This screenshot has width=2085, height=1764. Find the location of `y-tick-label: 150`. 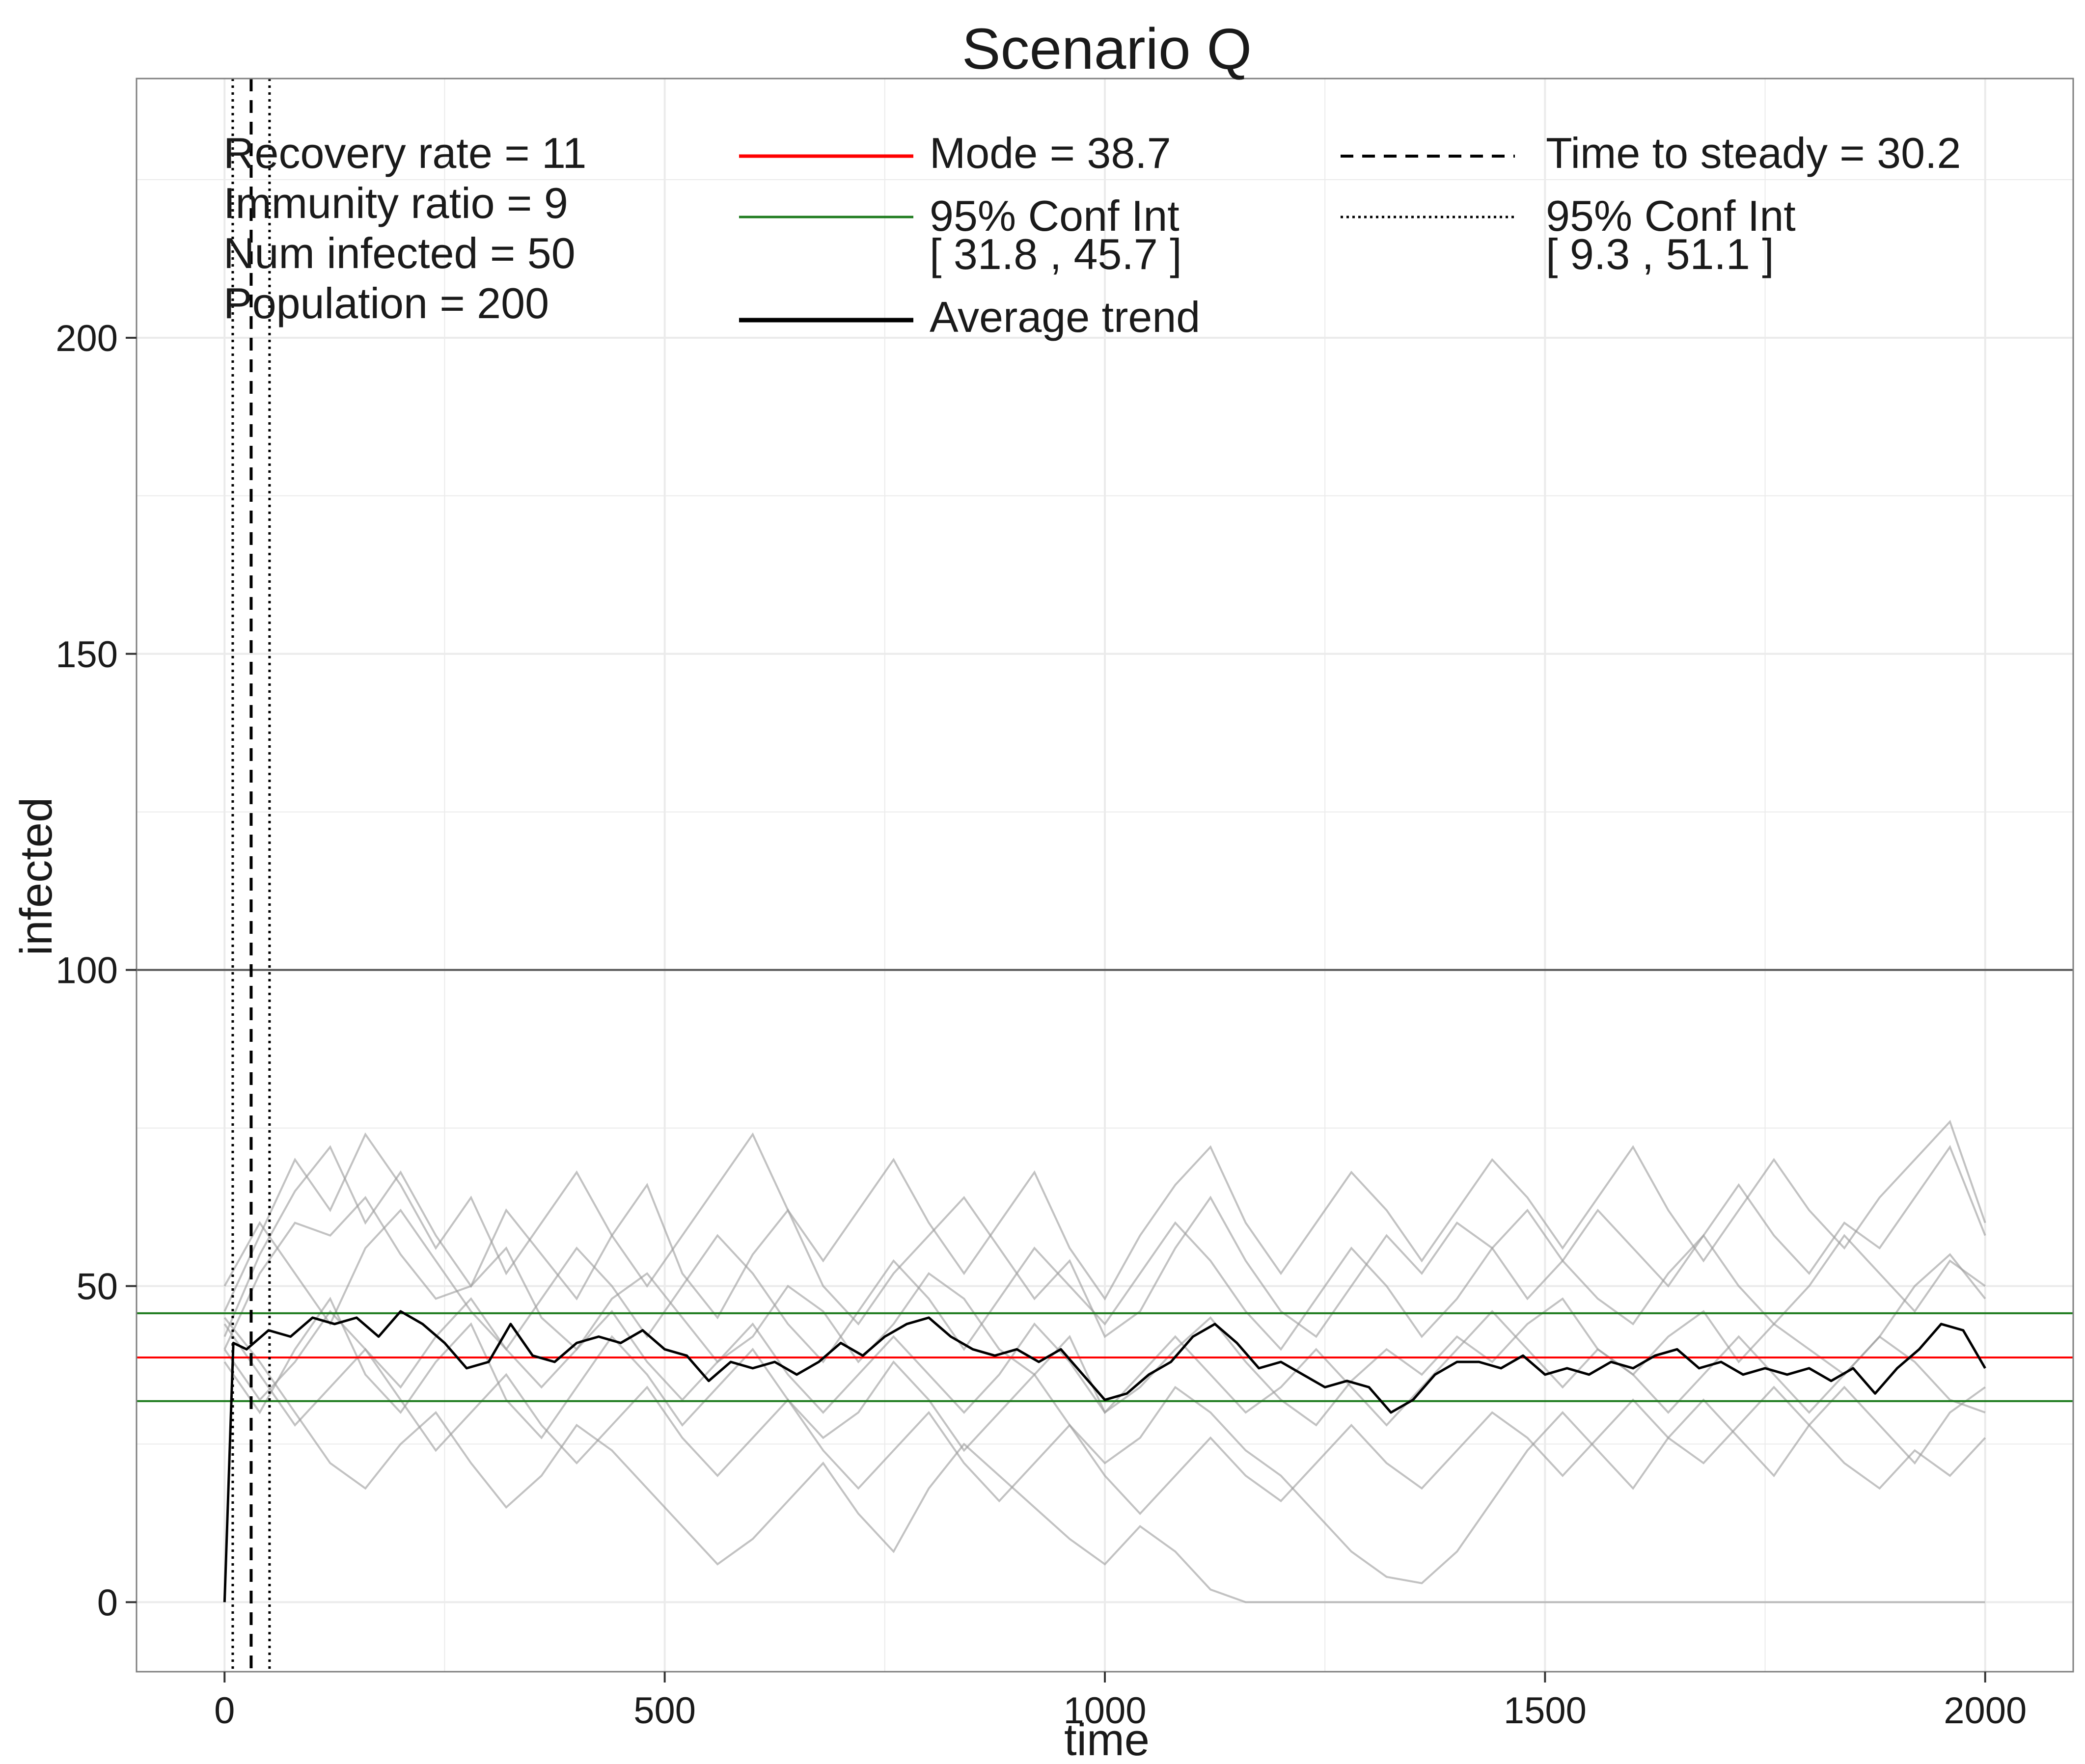

y-tick-label: 150 is located at coordinates (86, 655).